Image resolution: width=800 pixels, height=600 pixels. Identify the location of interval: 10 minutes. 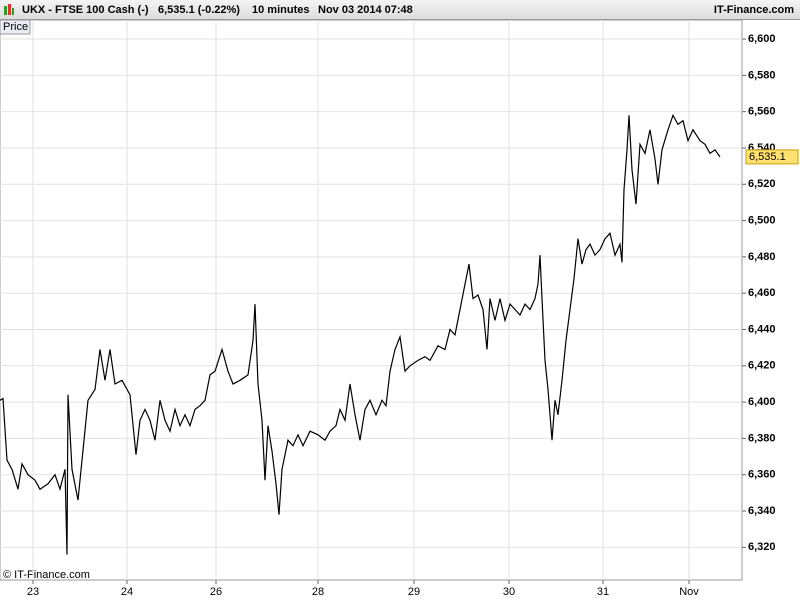
(281, 10).